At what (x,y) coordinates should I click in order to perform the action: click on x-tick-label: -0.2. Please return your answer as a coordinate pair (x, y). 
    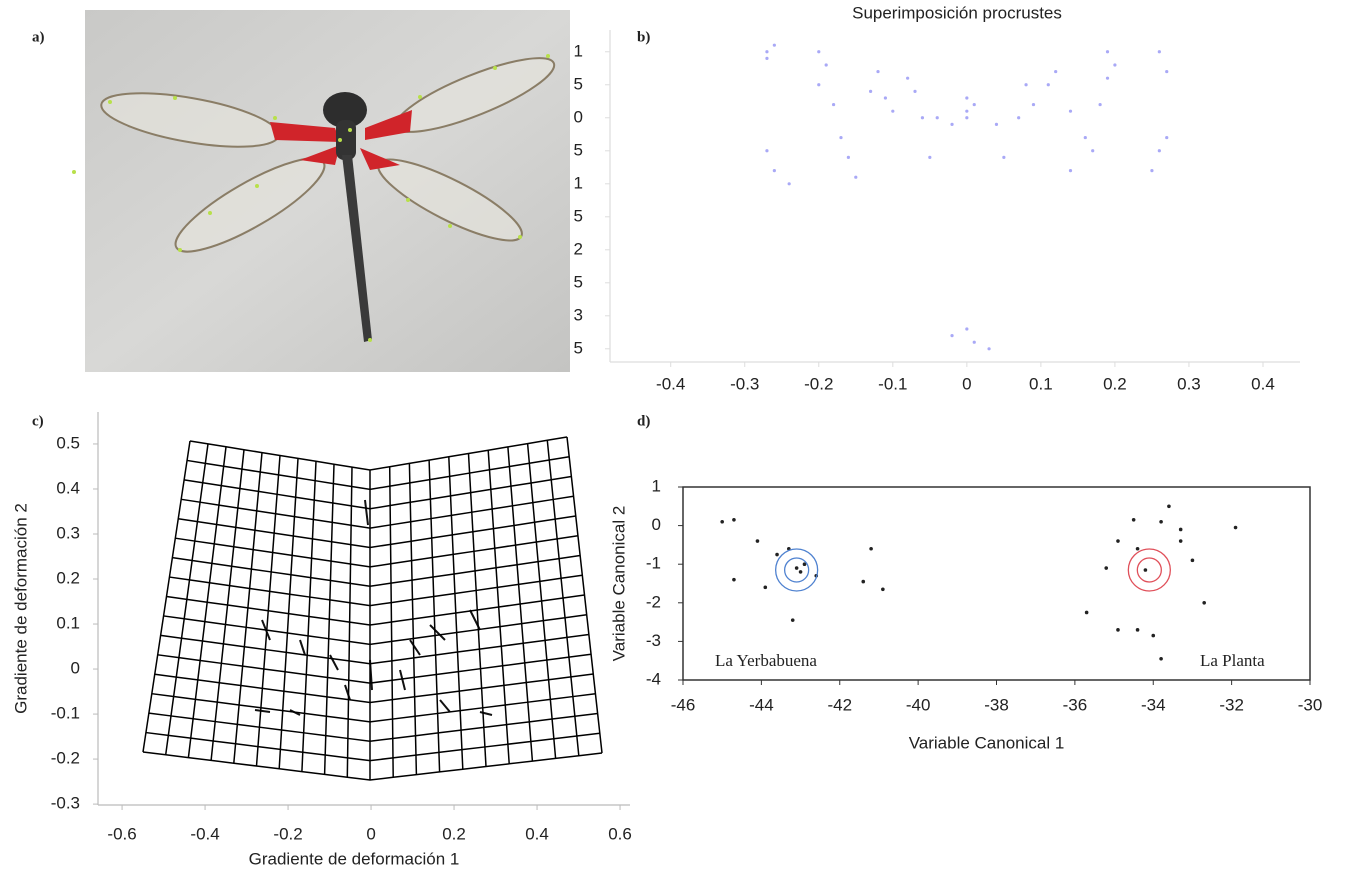
    Looking at the image, I should click on (818, 383).